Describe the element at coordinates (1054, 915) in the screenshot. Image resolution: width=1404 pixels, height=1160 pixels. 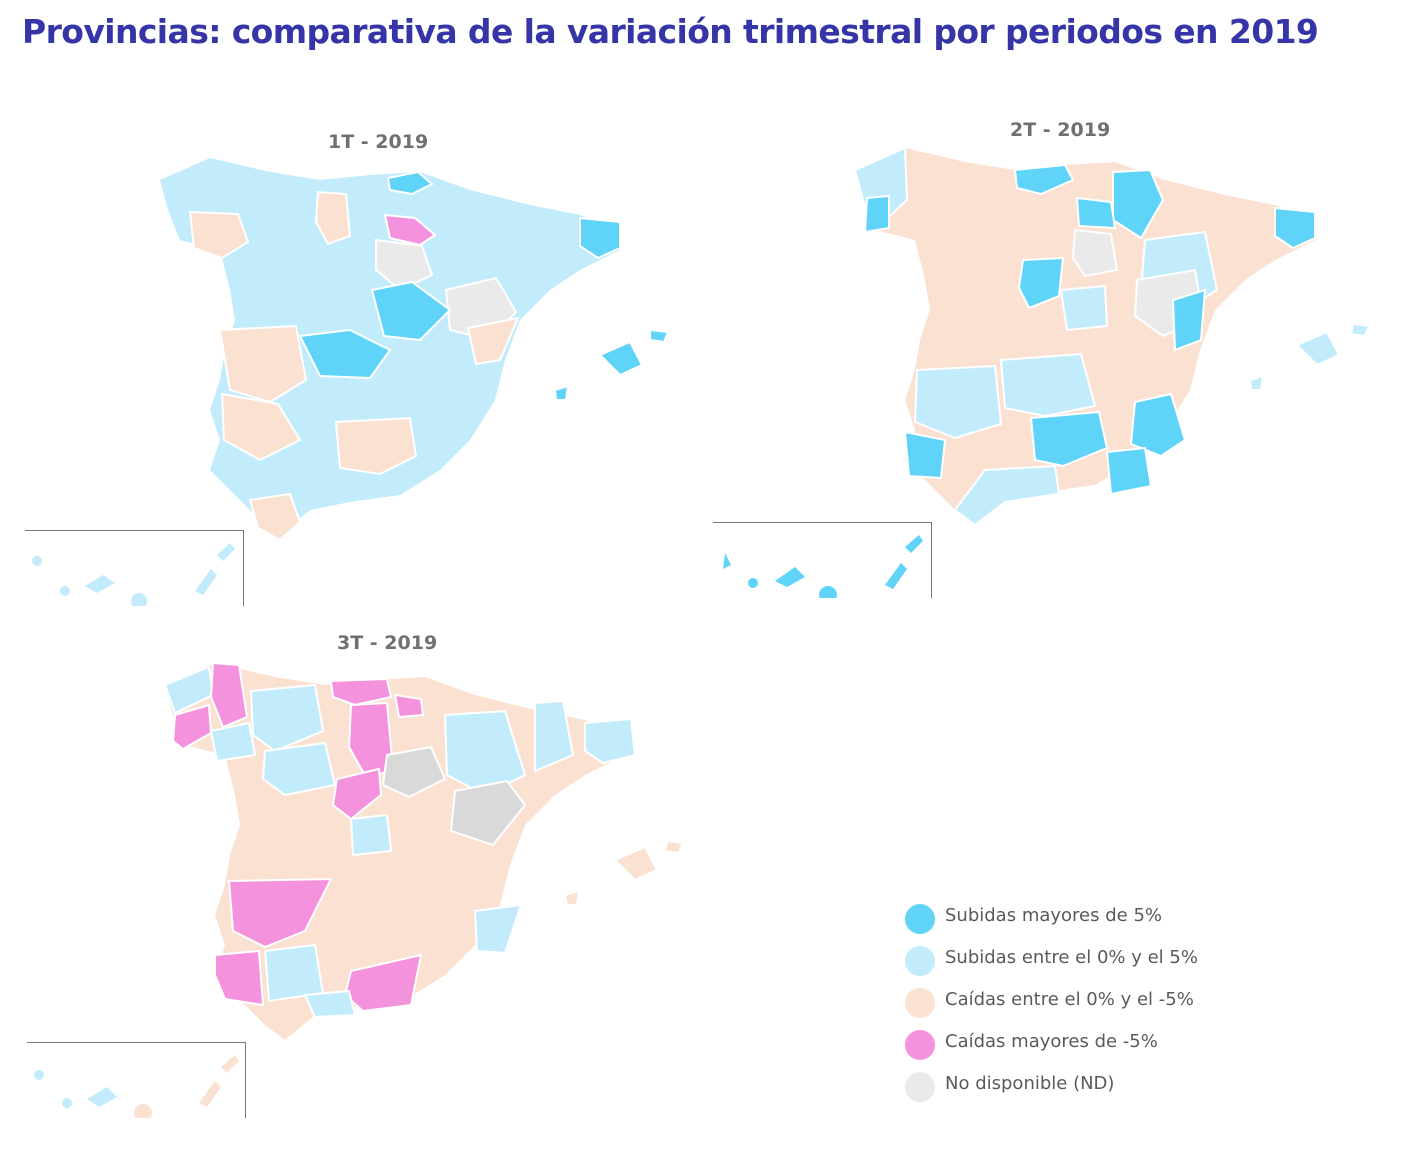
I see `legend-label: Subidas mayores de 5%` at that location.